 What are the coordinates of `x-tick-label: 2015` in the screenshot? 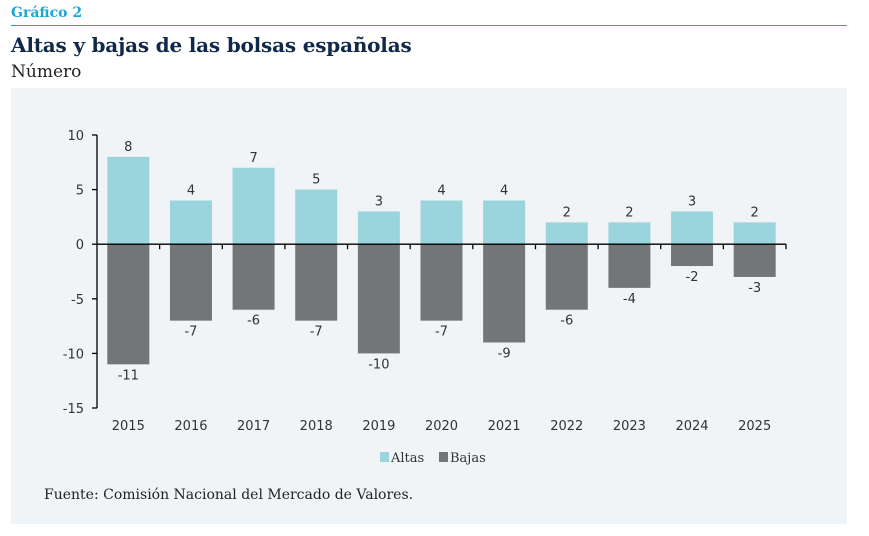 It's located at (128, 426).